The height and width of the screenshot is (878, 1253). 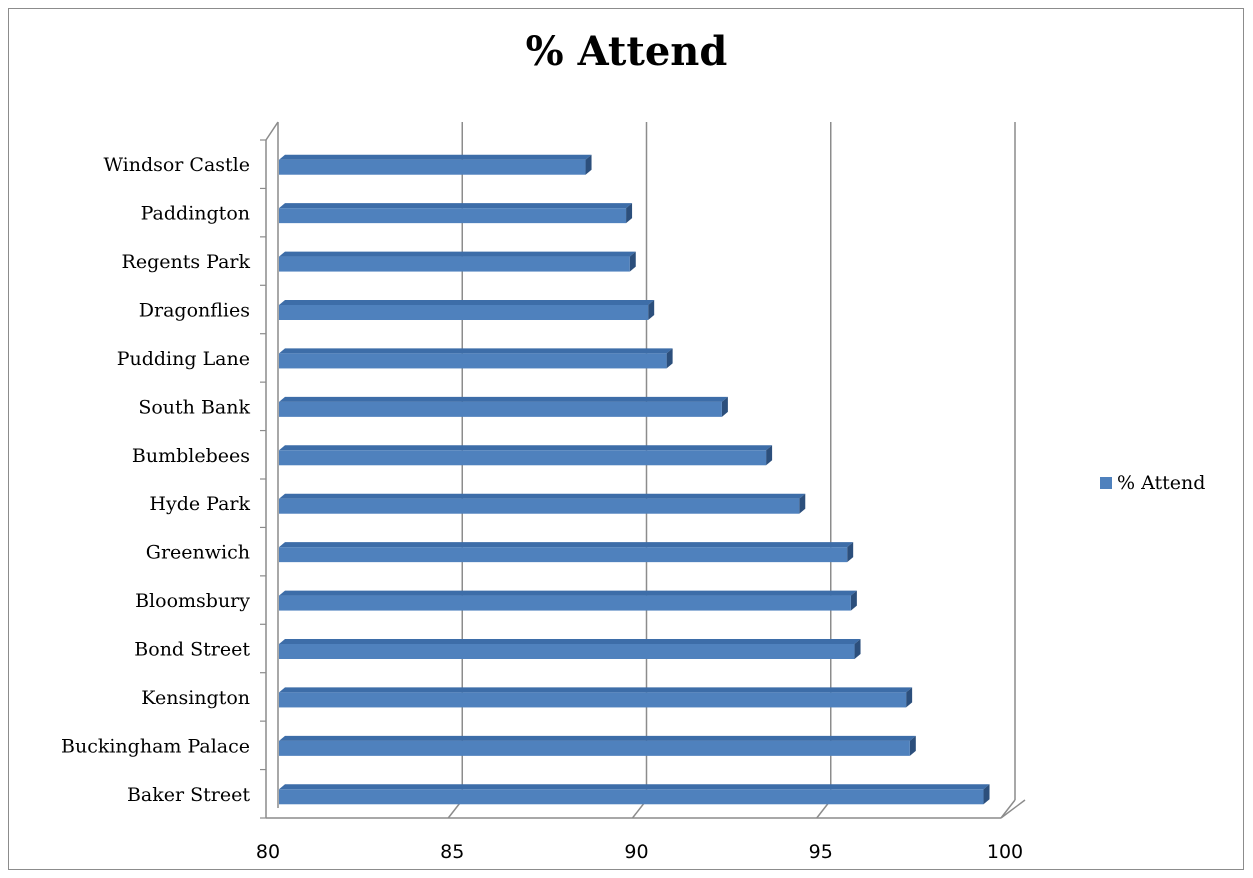 I want to click on tick-labels: 80 85 90 95 100, so click(x=639, y=852).